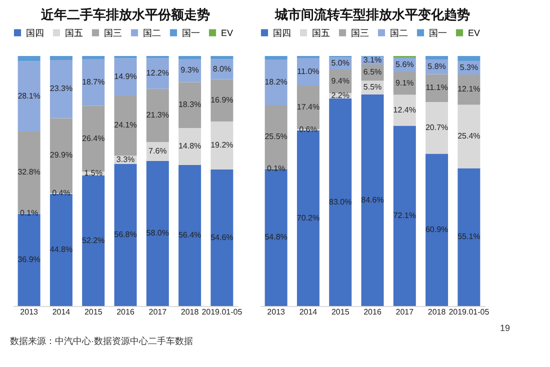  I want to click on data-label: 18.7%, so click(93, 81).